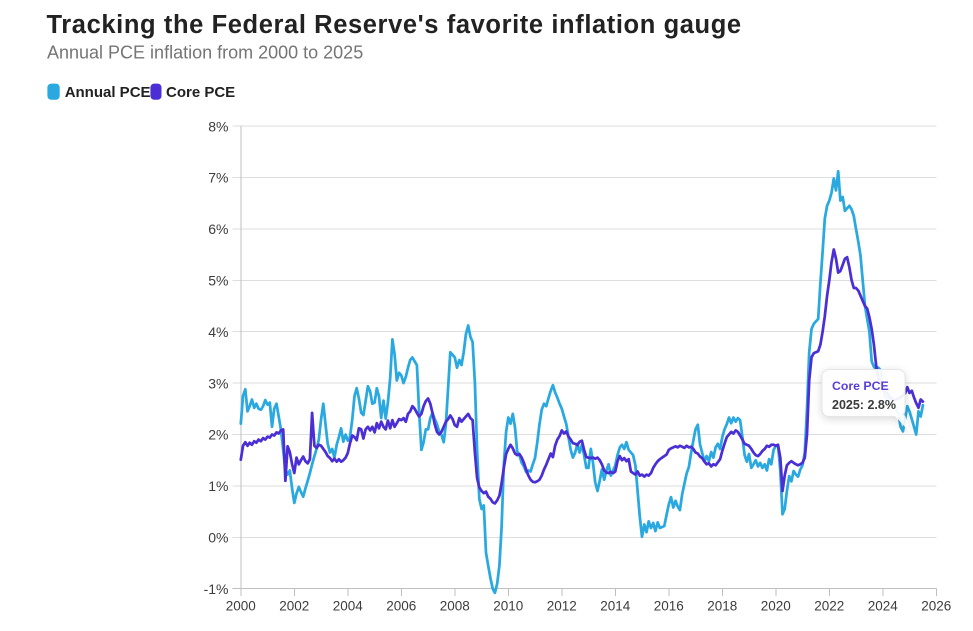 The image size is (973, 631). I want to click on svg-text: 2022, so click(829, 606).